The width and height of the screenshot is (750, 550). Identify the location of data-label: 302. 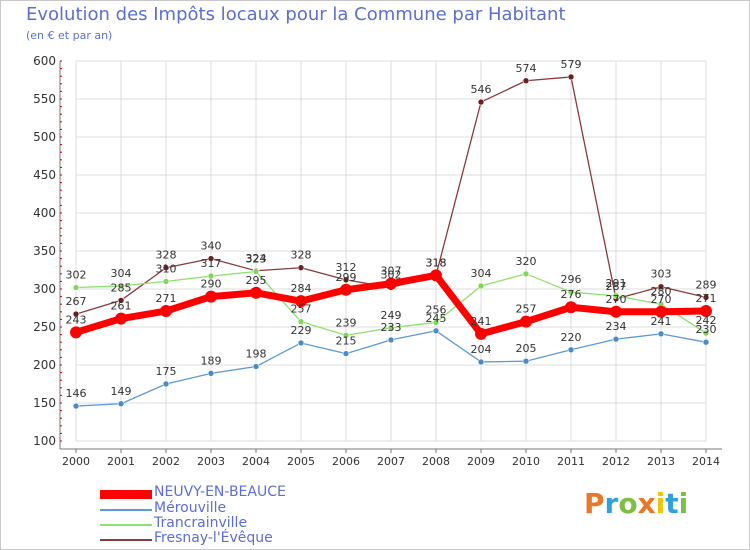
(76, 274).